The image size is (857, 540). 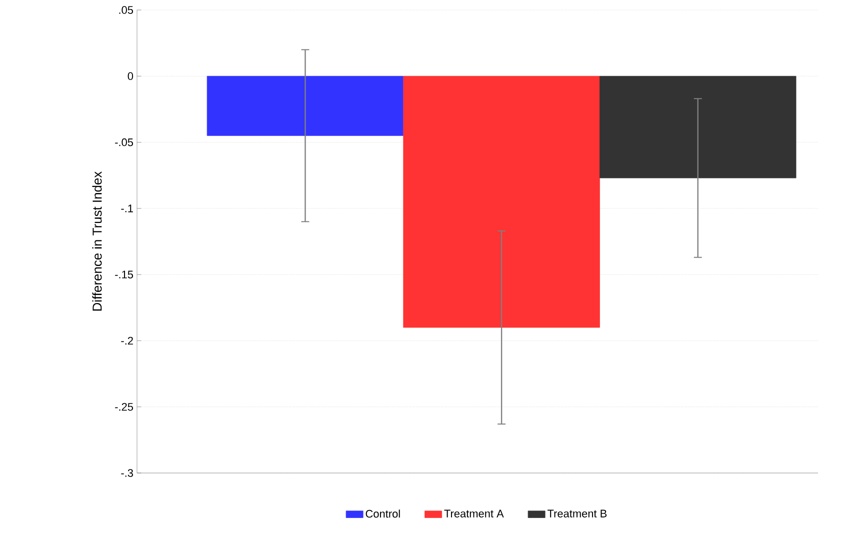 What do you see at coordinates (124, 142) in the screenshot?
I see `y-tick-label: -.05` at bounding box center [124, 142].